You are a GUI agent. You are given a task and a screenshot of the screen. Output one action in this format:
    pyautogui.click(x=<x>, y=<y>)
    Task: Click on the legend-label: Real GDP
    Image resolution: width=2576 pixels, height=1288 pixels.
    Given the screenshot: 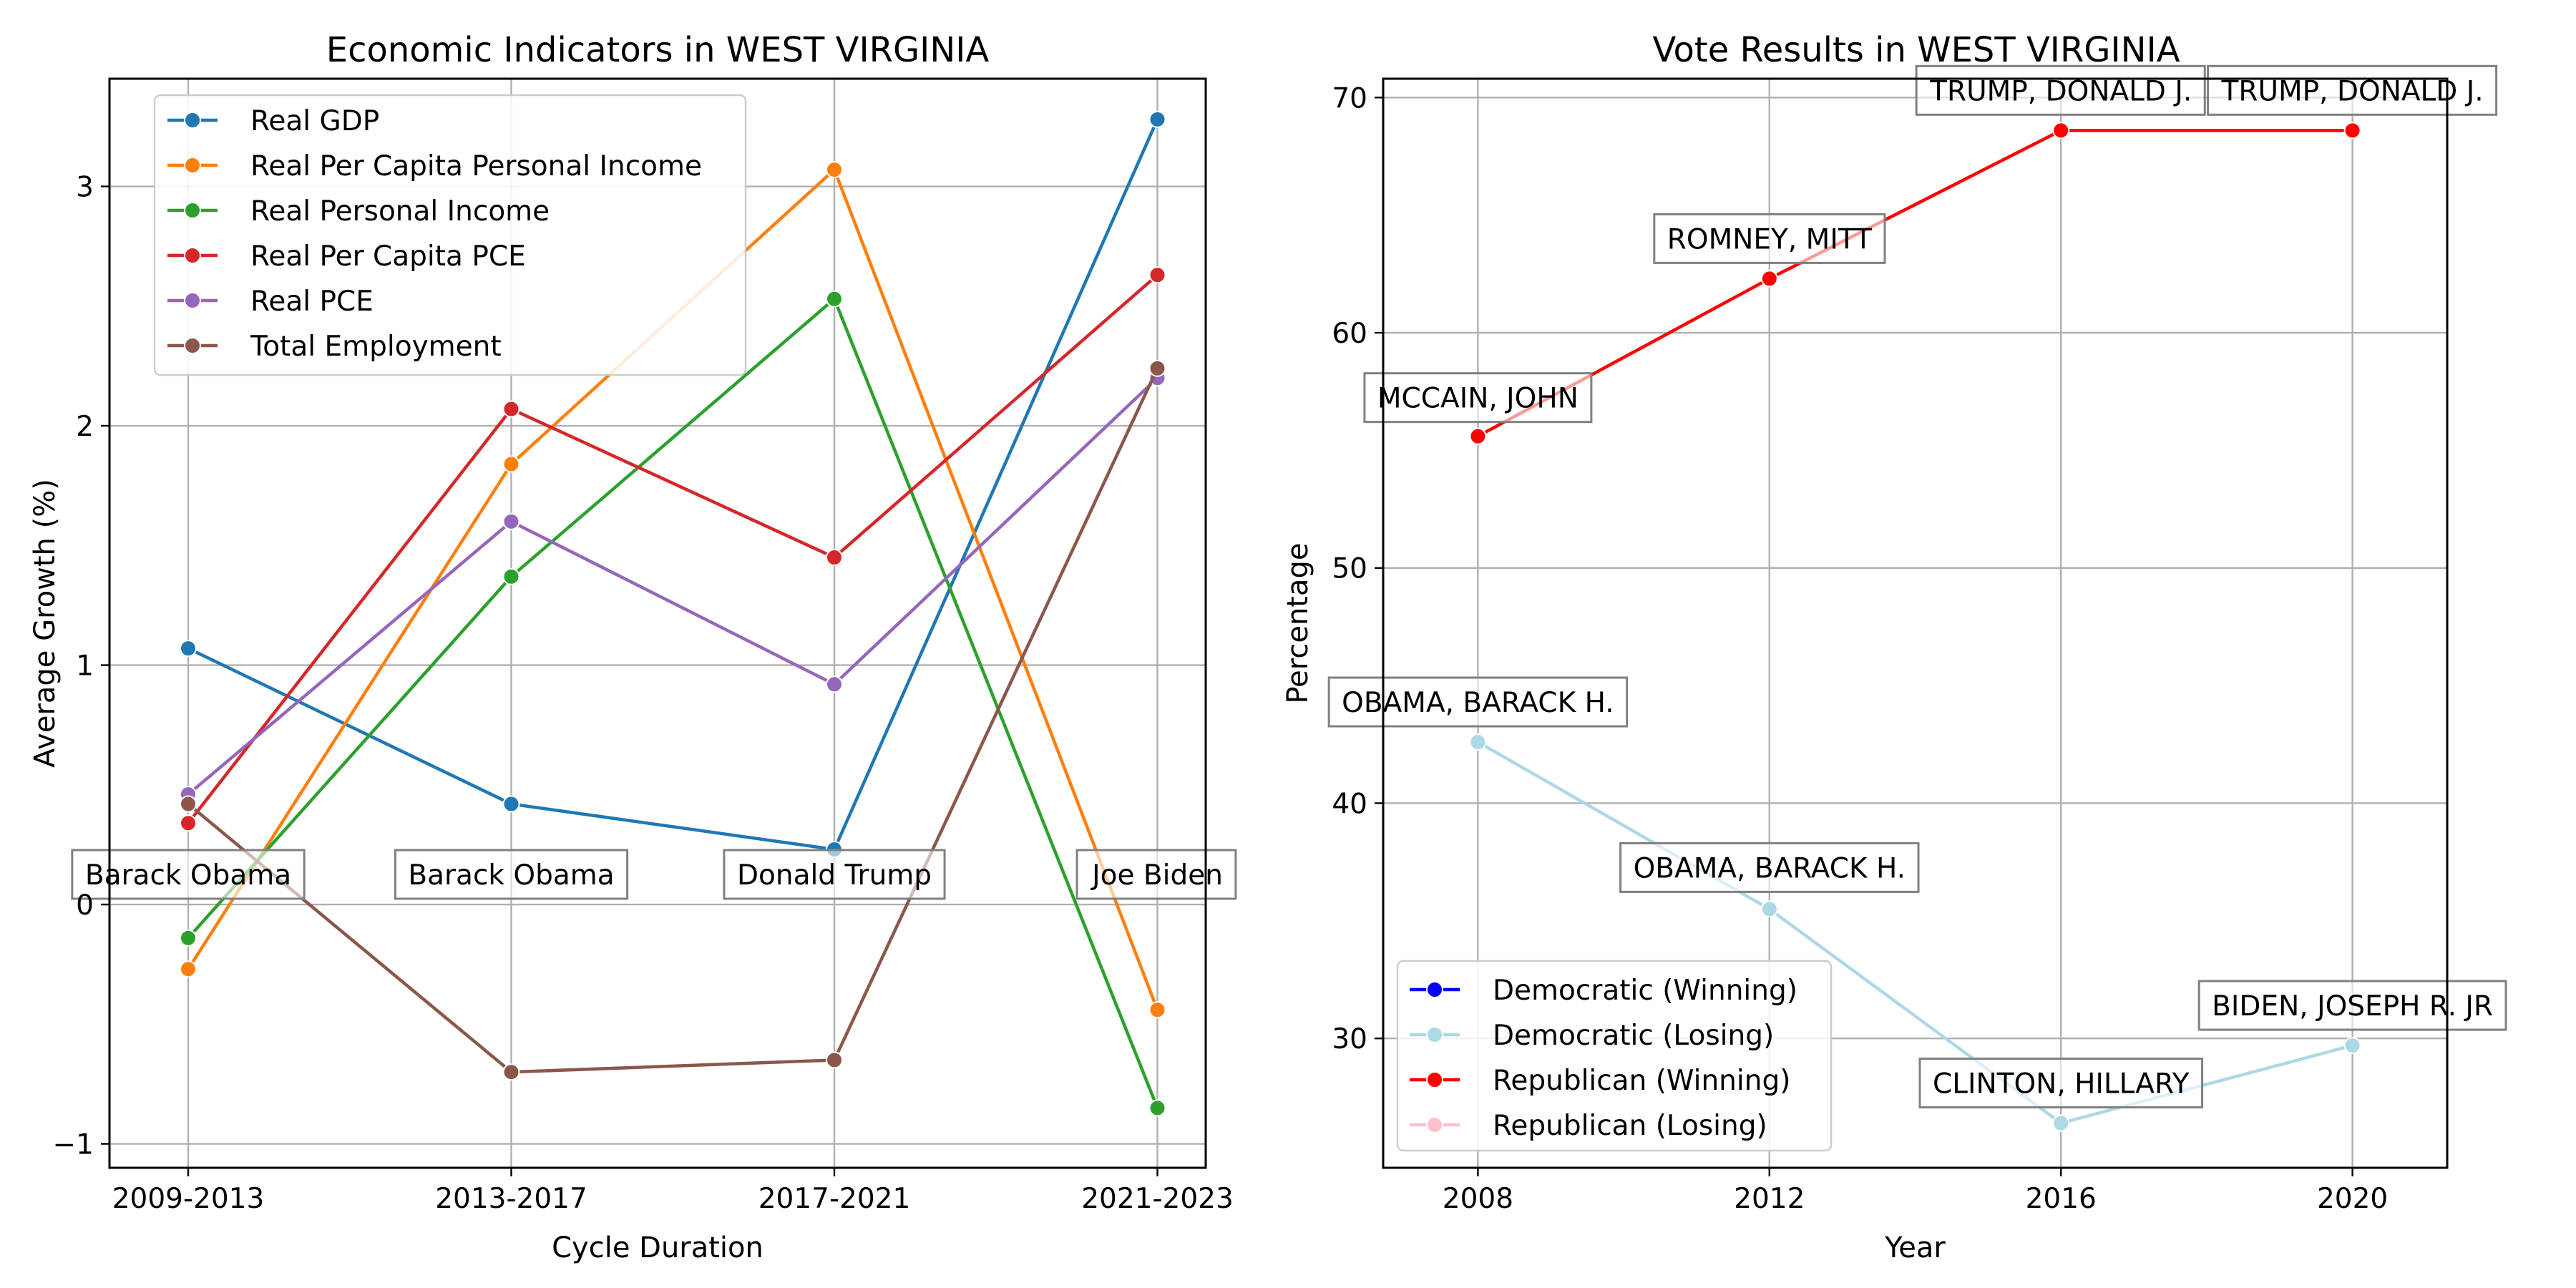 What is the action you would take?
    pyautogui.click(x=314, y=121)
    